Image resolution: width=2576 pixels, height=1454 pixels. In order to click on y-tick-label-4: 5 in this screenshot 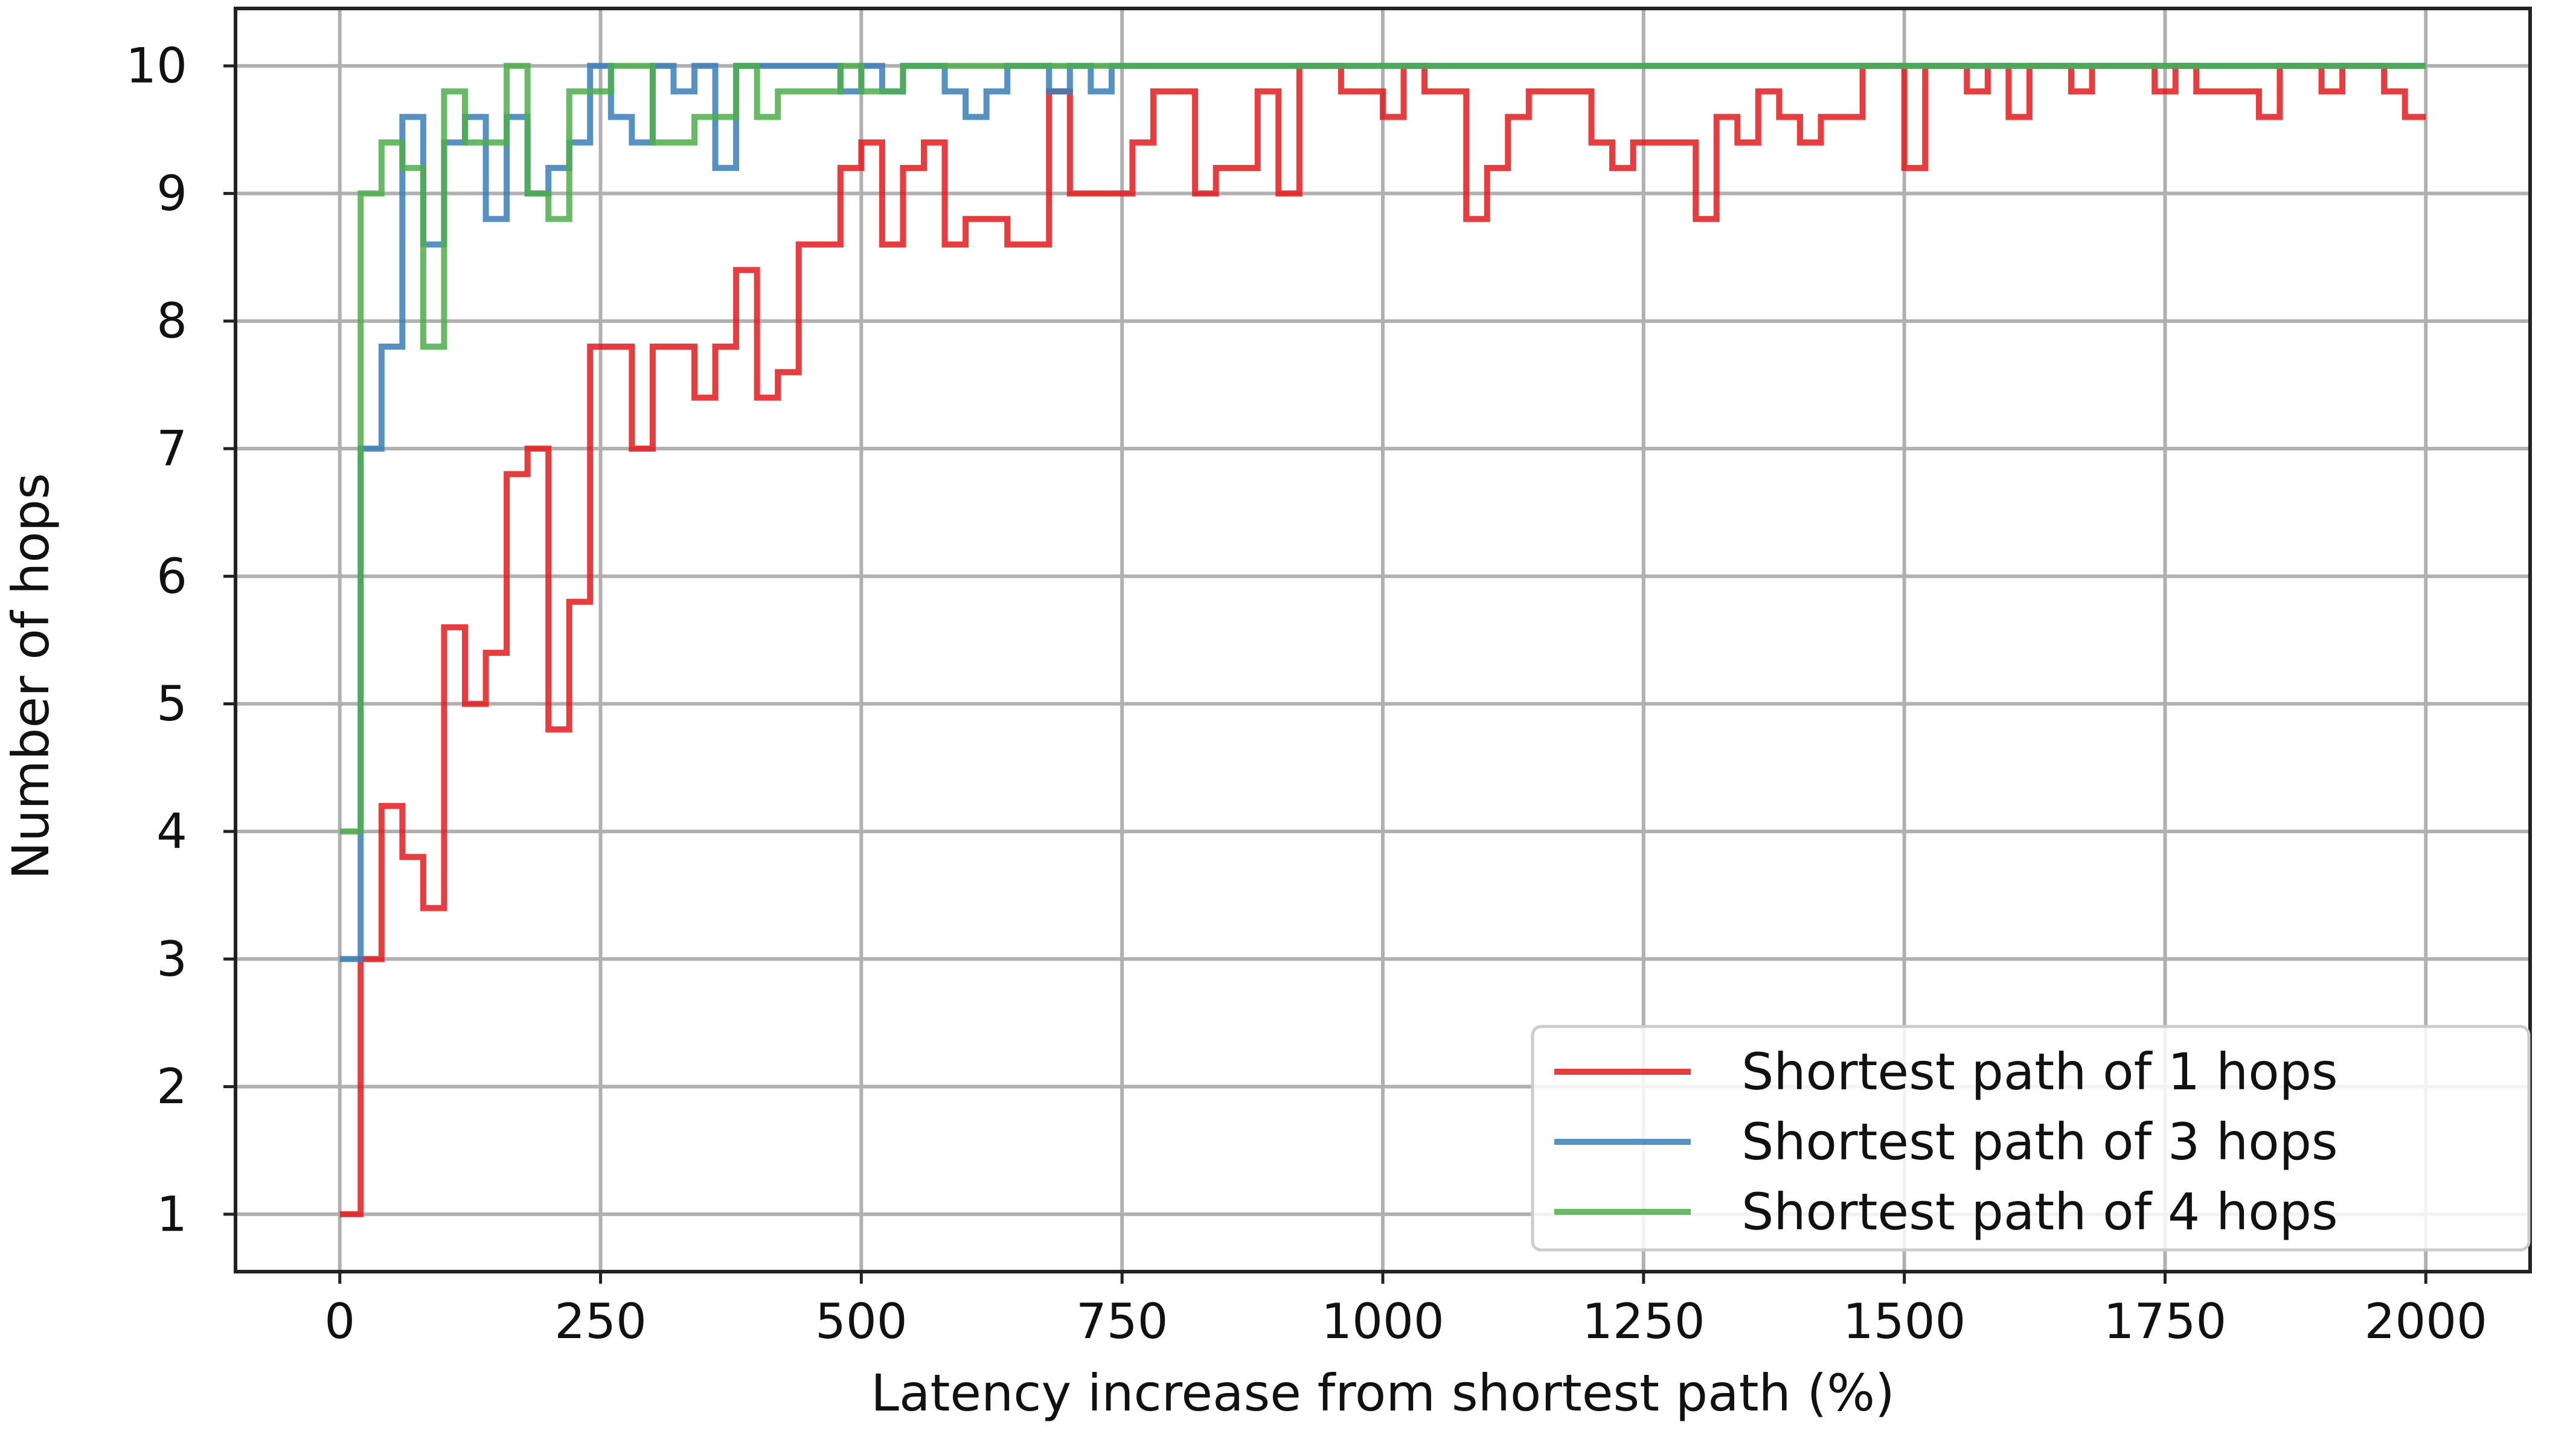, I will do `click(171, 704)`.